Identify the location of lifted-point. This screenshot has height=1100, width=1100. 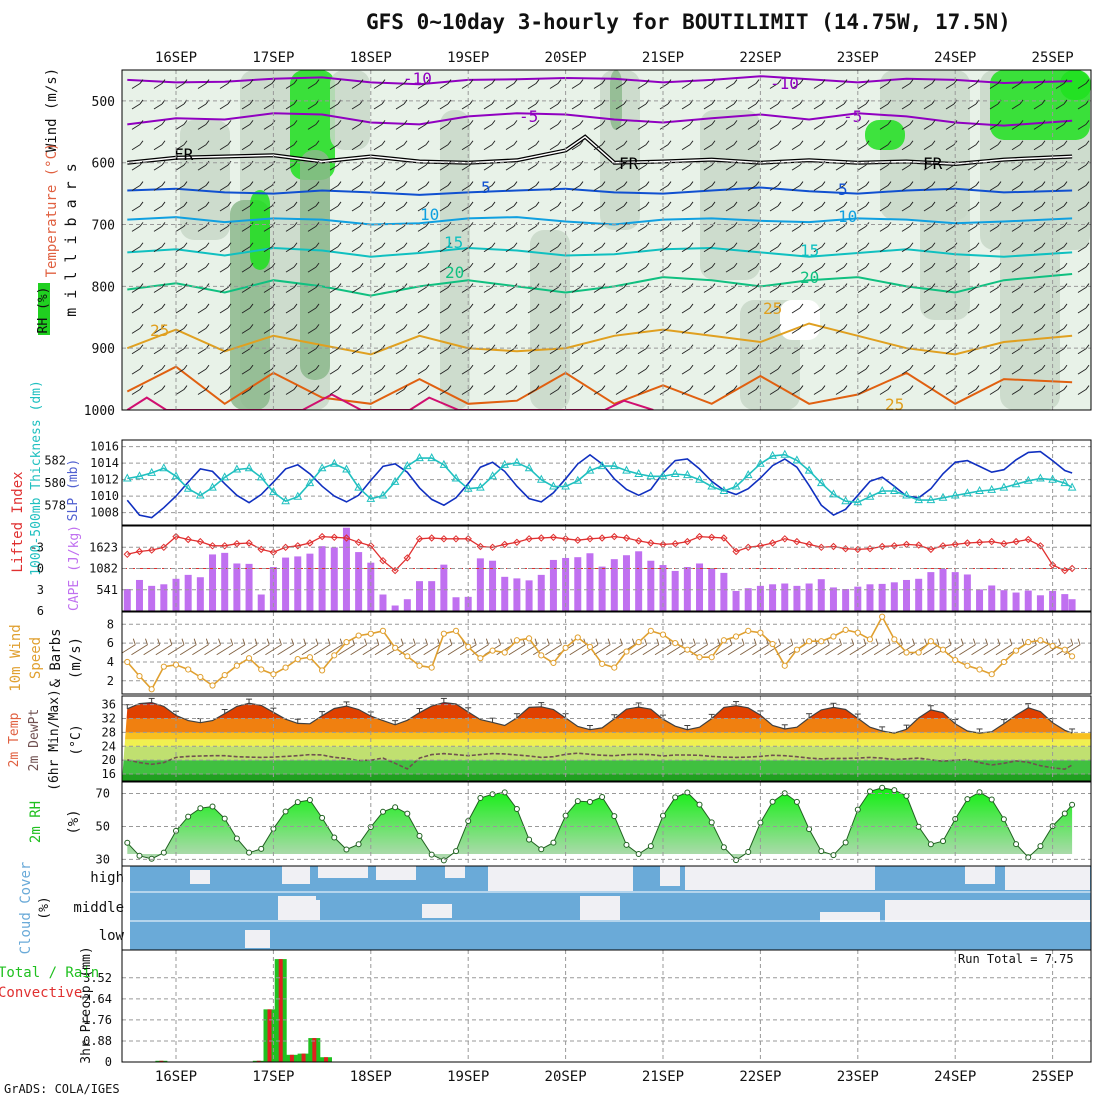
(176, 536).